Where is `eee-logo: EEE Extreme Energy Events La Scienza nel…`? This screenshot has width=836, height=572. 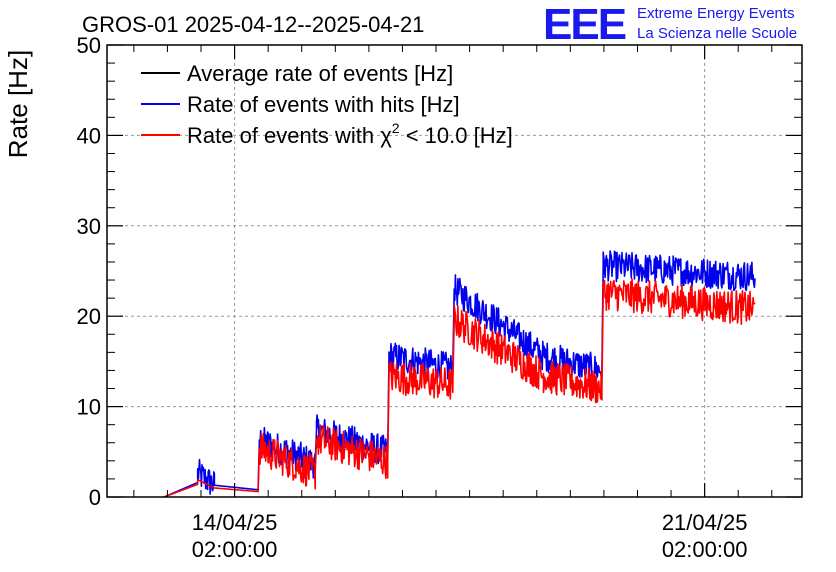
eee-logo: EEE Extreme Energy Events La Scienza nel… is located at coordinates (670, 24).